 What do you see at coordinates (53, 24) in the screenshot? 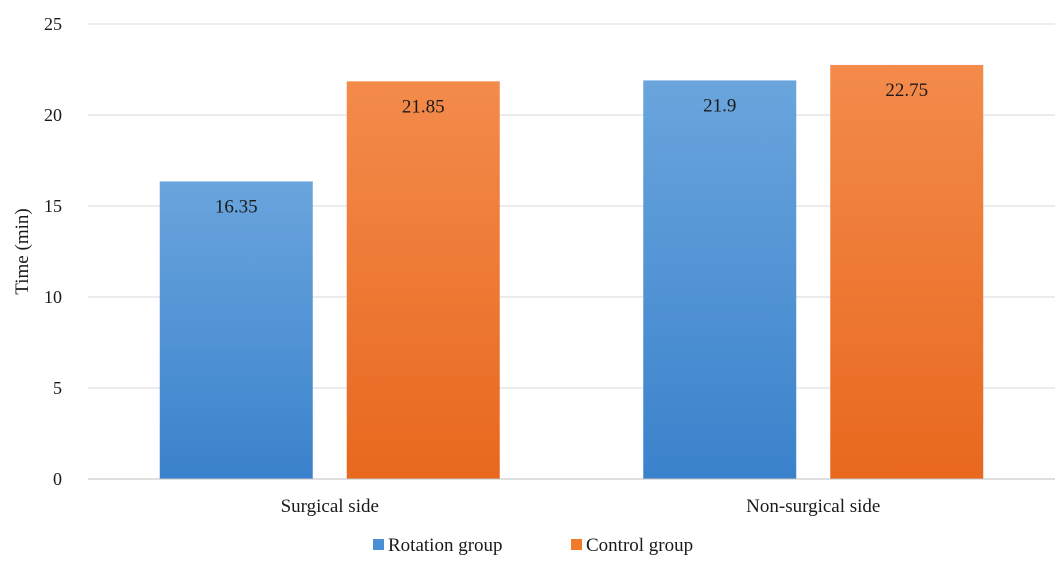
I see `y-tick-label-5: 25` at bounding box center [53, 24].